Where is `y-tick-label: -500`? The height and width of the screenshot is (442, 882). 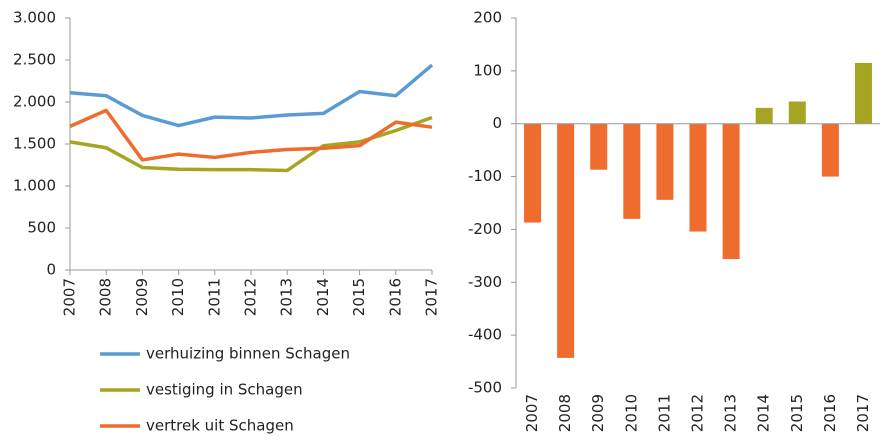 y-tick-label: -500 is located at coordinates (485, 388).